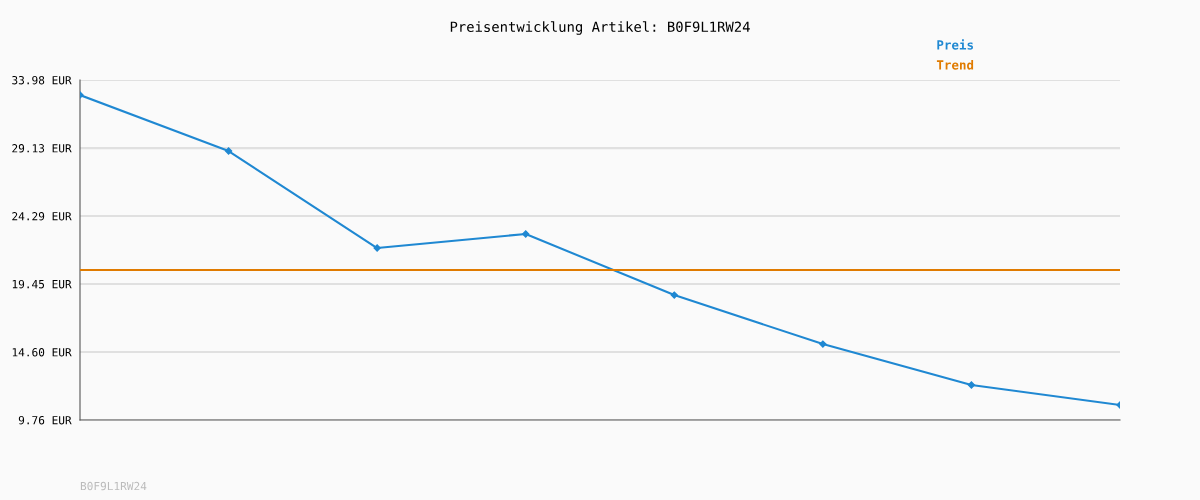 The image size is (1200, 500). I want to click on y-tick-label: 9.76 EUR, so click(45, 420).